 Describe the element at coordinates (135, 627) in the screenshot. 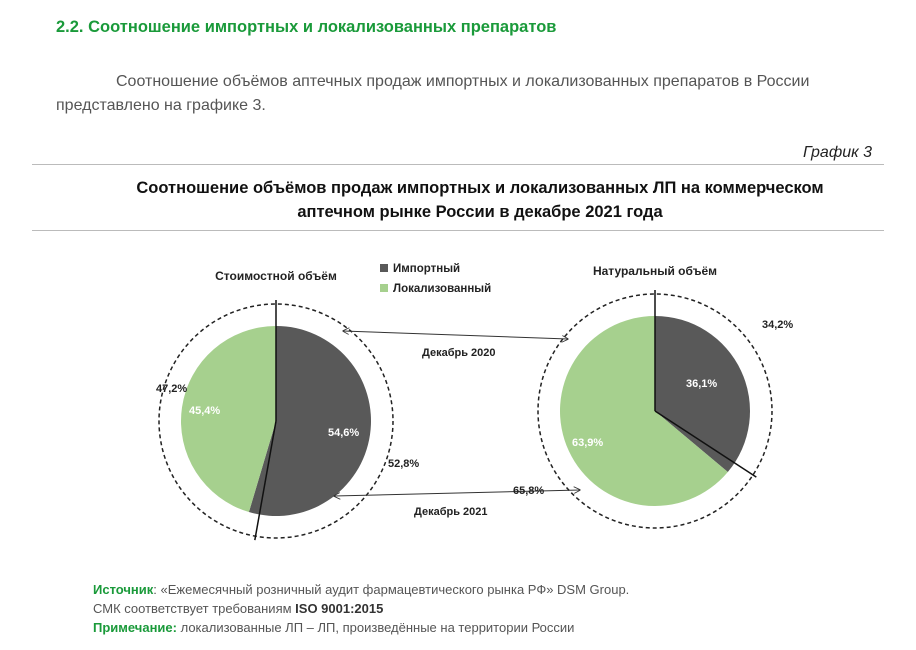

I see `note-label: Примечание:` at that location.